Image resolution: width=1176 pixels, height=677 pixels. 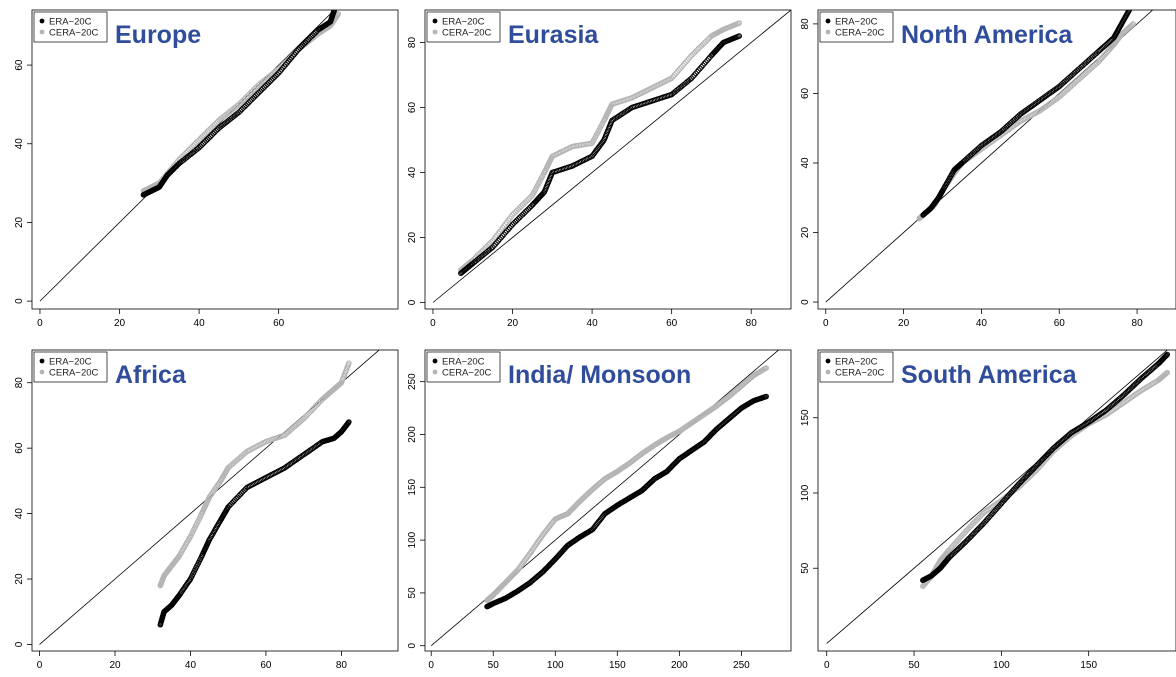 What do you see at coordinates (1138, 323) in the screenshot?
I see `x-tick-label: 80` at bounding box center [1138, 323].